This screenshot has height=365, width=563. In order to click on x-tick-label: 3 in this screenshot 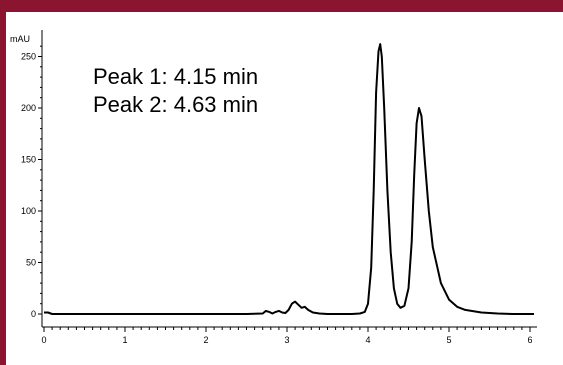, I will do `click(286, 340)`.